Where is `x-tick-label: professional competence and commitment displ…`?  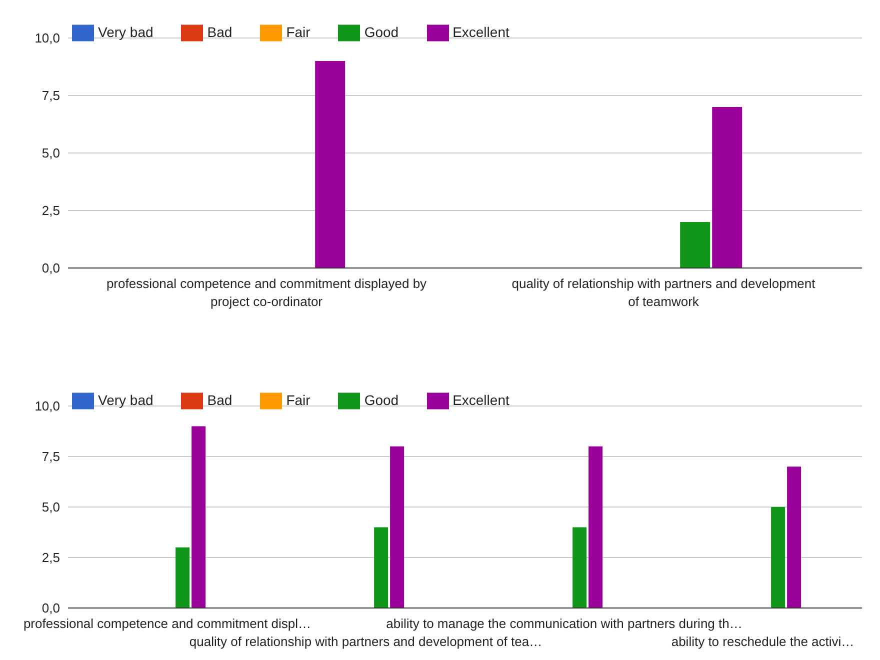 x-tick-label: professional competence and commitment displ… is located at coordinates (167, 623).